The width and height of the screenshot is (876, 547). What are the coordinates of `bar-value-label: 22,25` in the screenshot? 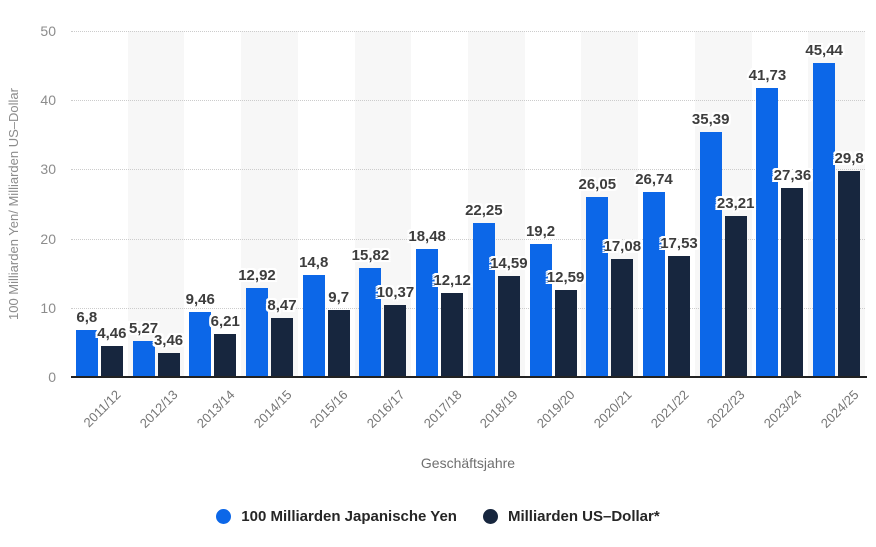 It's located at (484, 211).